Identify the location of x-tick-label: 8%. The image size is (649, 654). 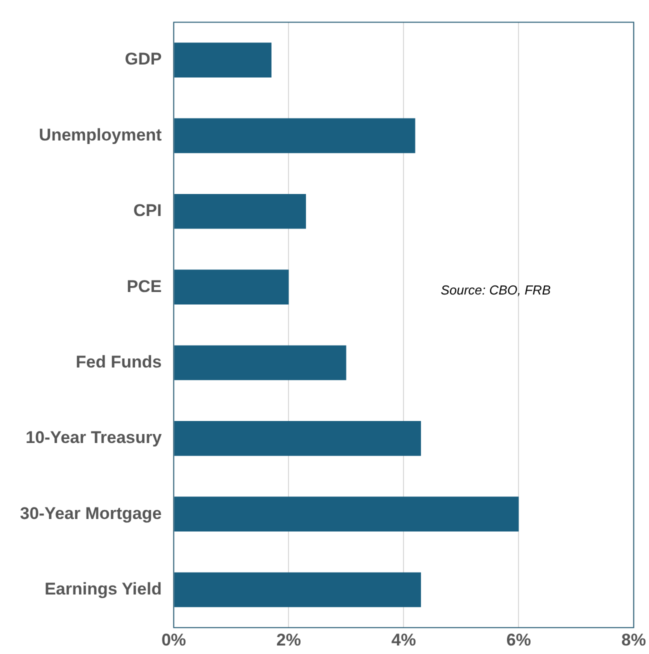
(633, 640).